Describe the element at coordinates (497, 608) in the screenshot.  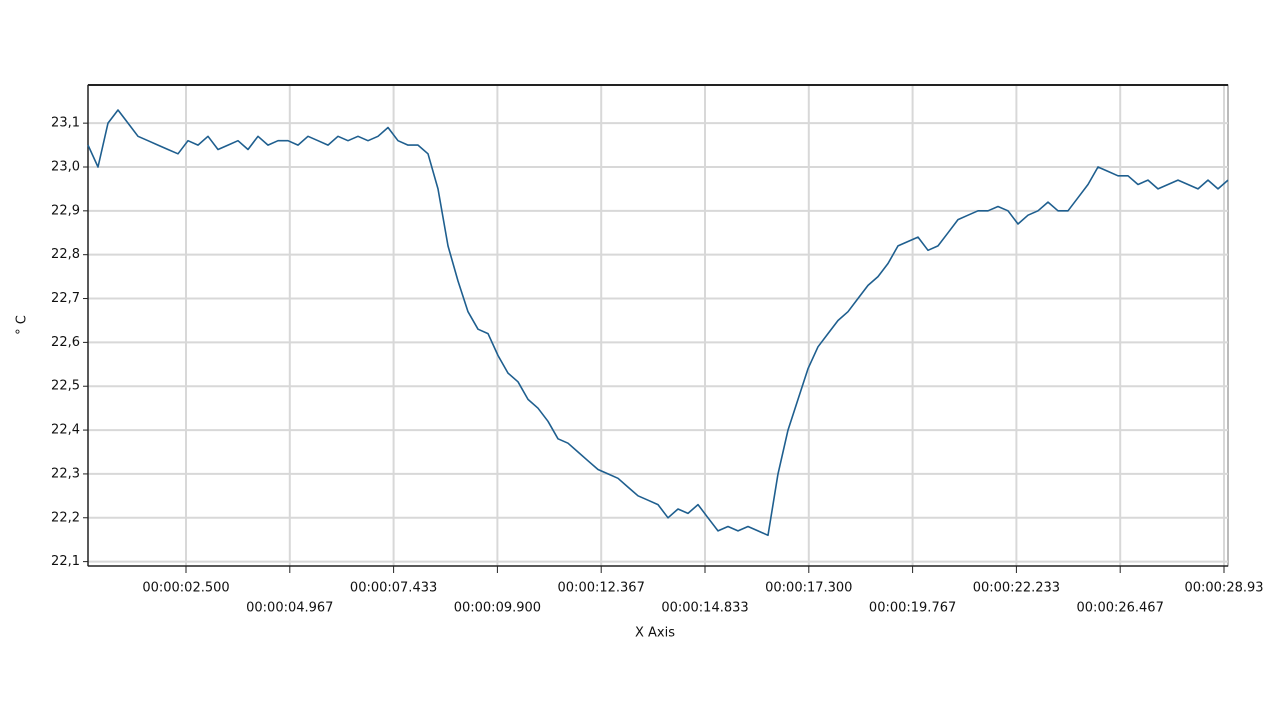
I see `x-tick-label: 00:00:09.900` at that location.